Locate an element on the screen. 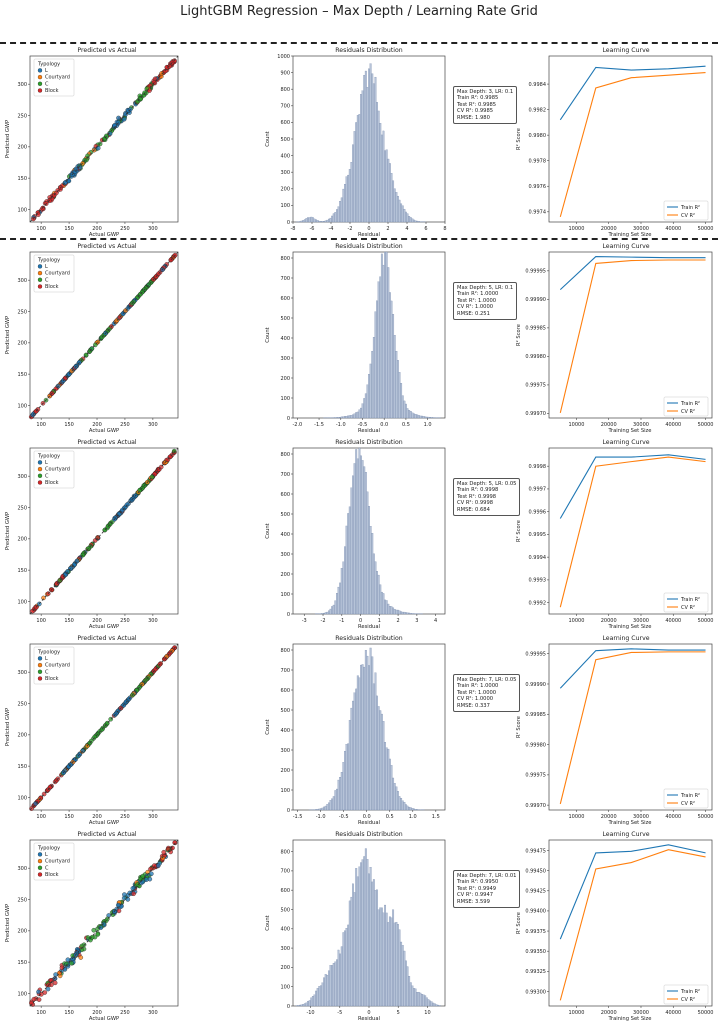  y-axis-label: R² Score is located at coordinates (519, 531).